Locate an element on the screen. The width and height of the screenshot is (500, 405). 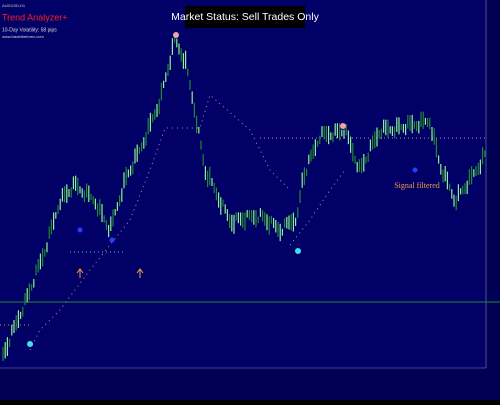
volatility: 10-Day Volatility: 58 pips is located at coordinates (29, 30).